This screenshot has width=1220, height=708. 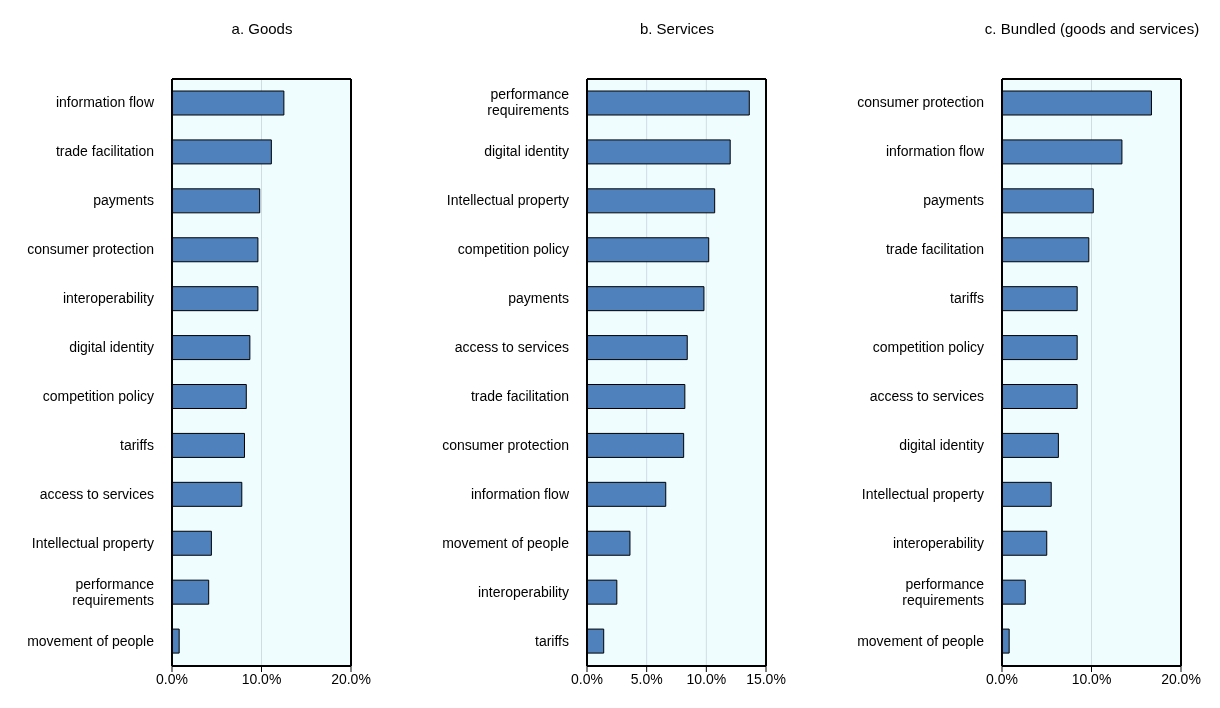 What do you see at coordinates (1092, 28) in the screenshot?
I see `chart-title: c. Bundled (goods and services)` at bounding box center [1092, 28].